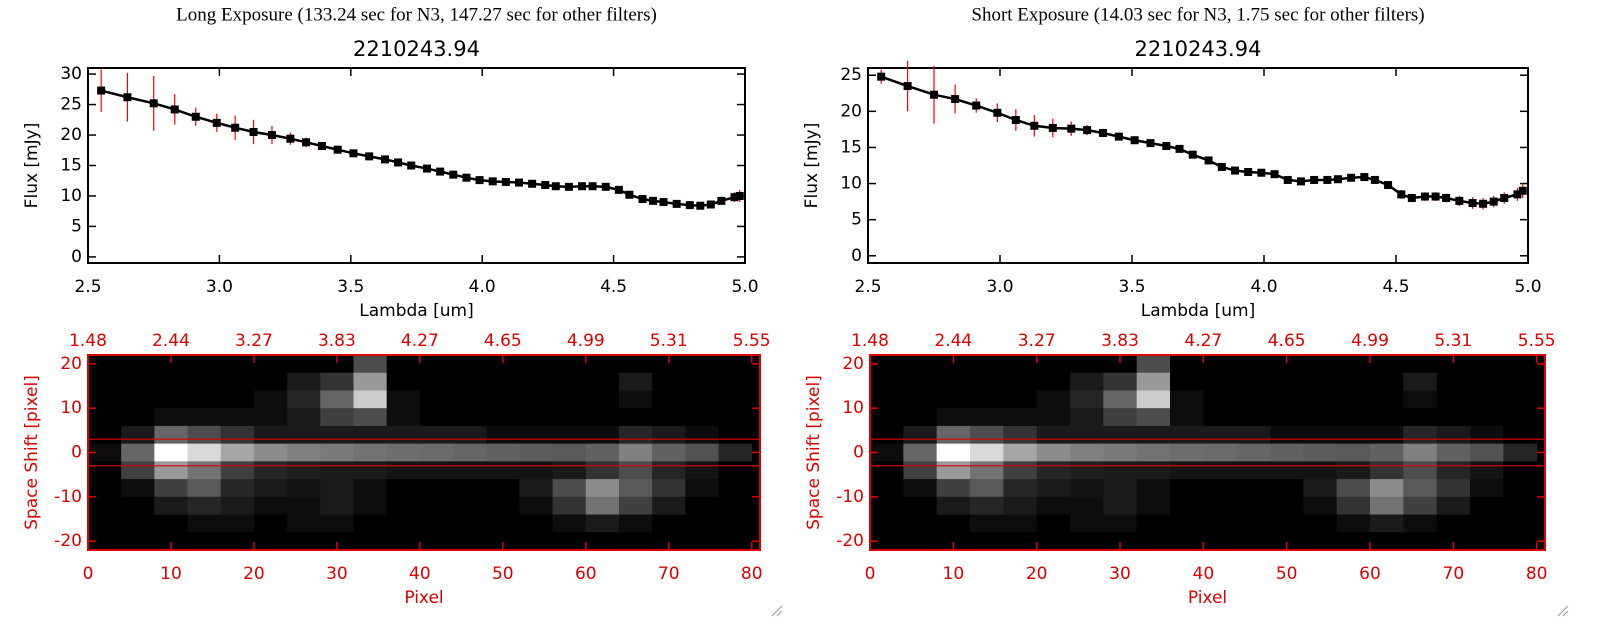  I want to click on y-tick-label: 25, so click(71, 105).